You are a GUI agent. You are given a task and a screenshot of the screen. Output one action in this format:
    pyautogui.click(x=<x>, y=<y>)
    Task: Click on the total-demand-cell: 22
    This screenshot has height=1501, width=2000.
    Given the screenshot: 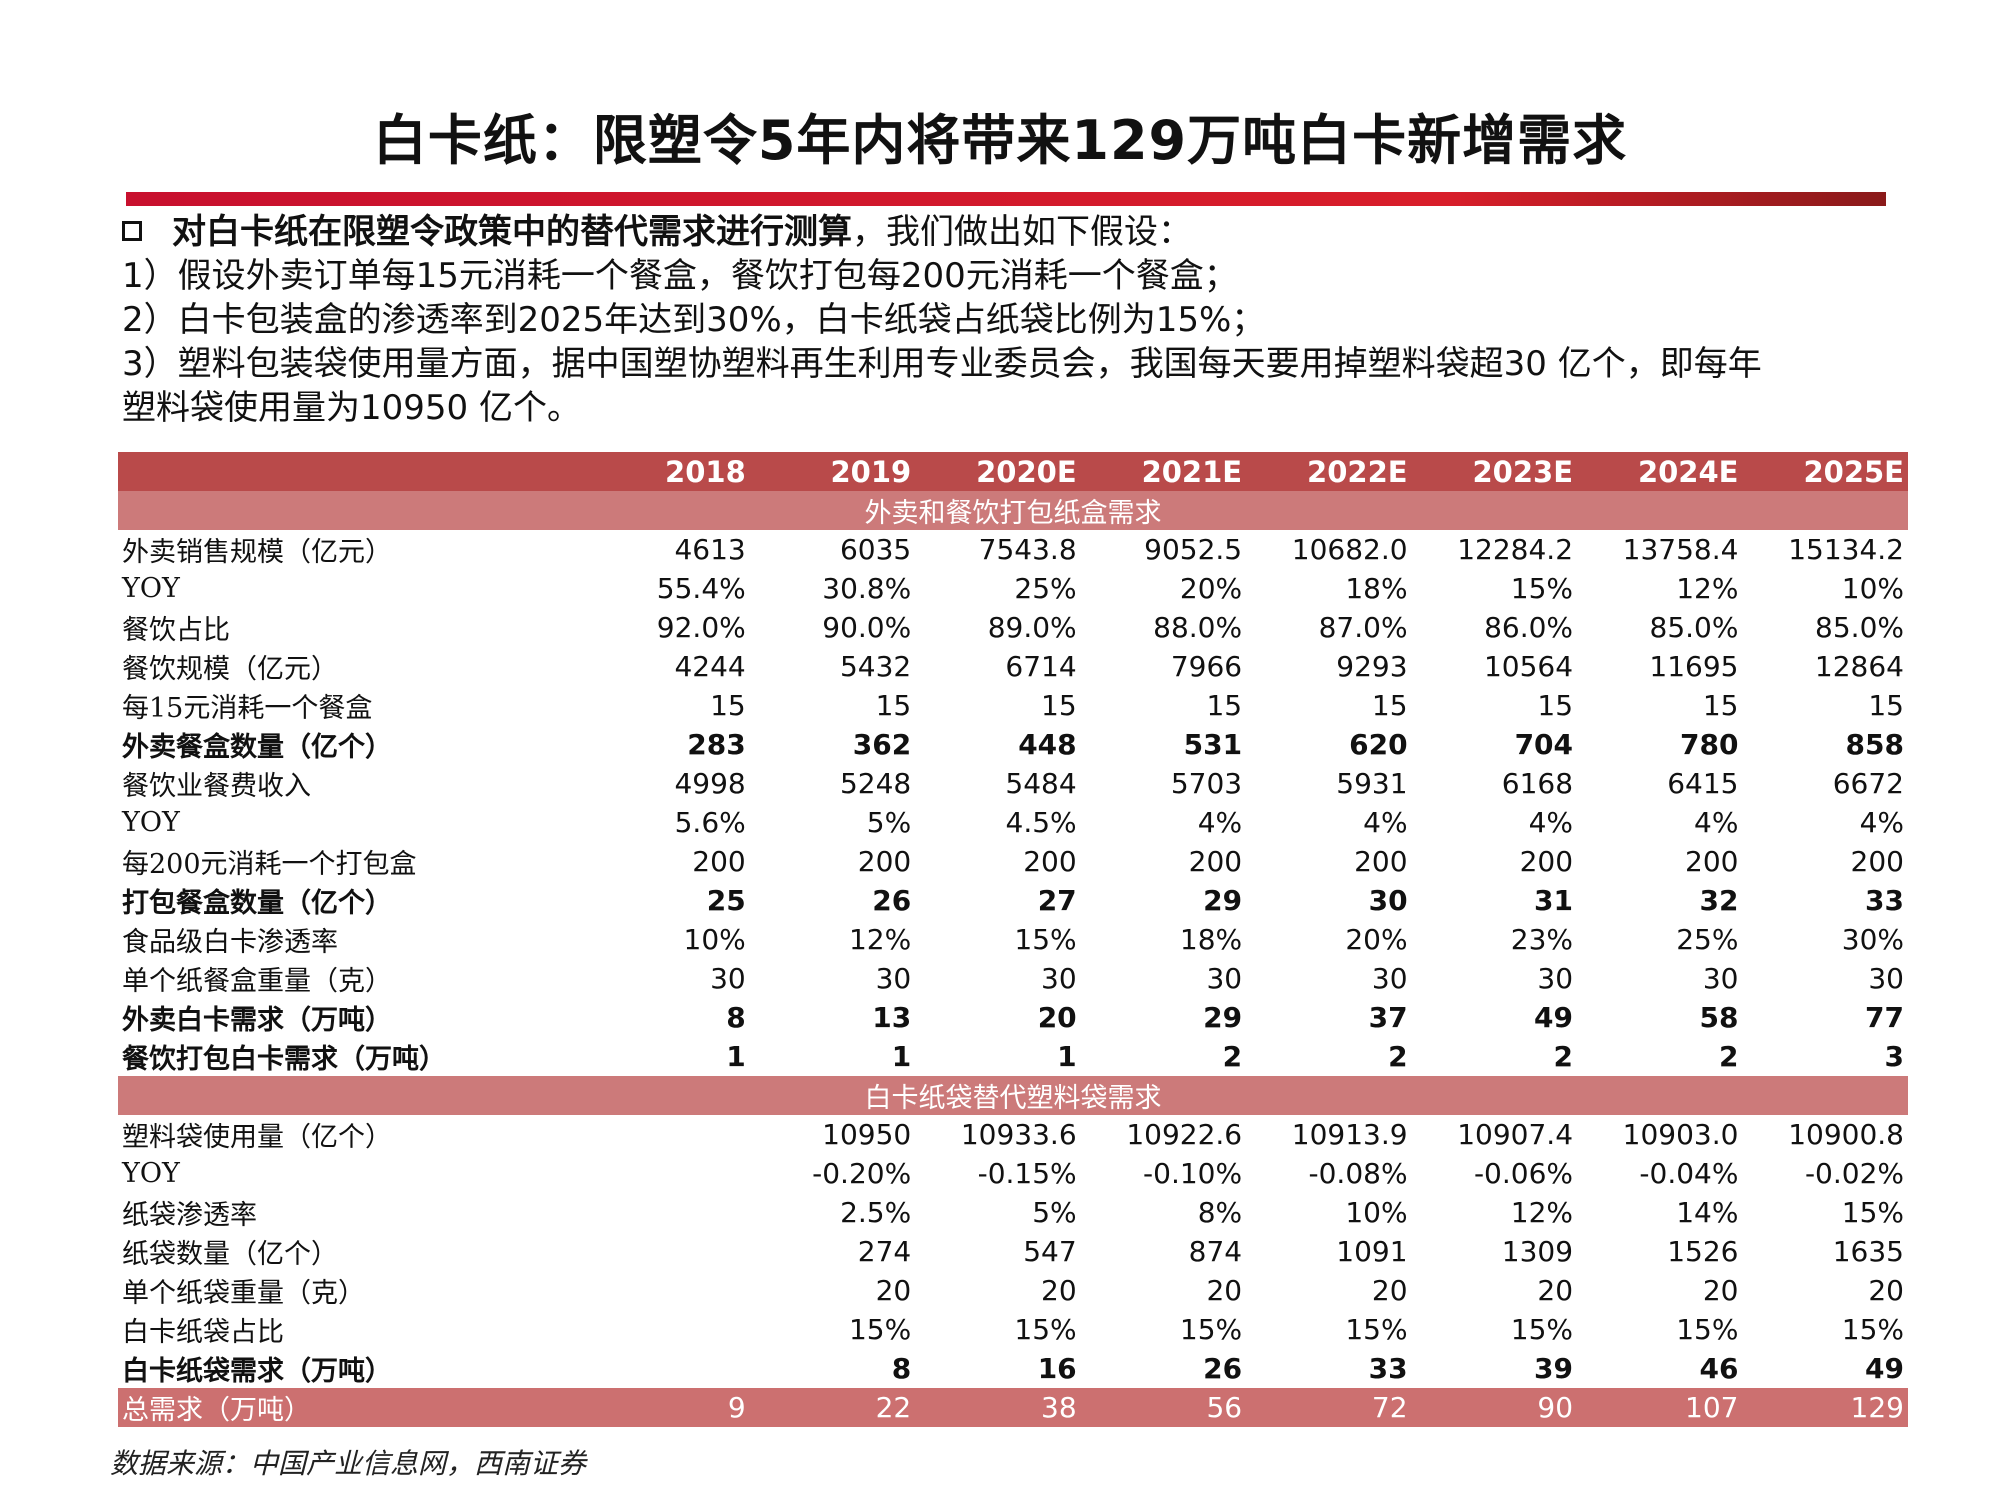 What is the action you would take?
    pyautogui.click(x=832, y=1407)
    